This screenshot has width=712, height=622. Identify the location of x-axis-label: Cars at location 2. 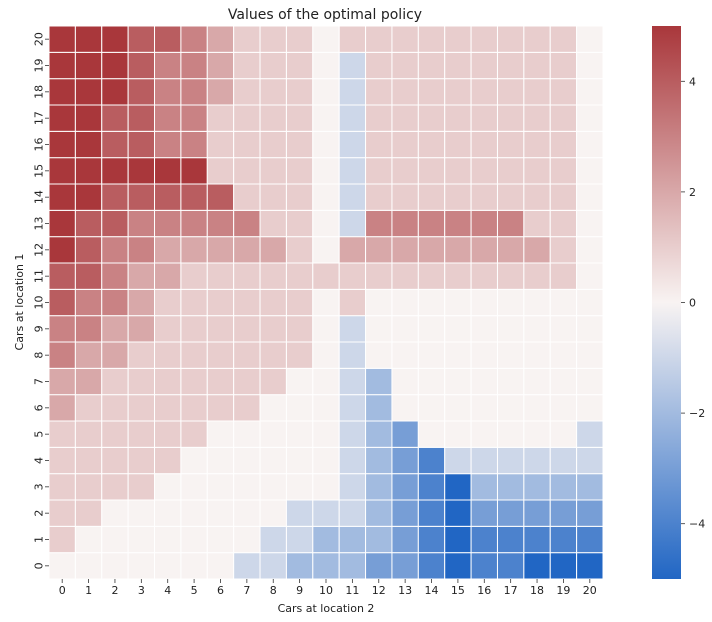
(326, 608).